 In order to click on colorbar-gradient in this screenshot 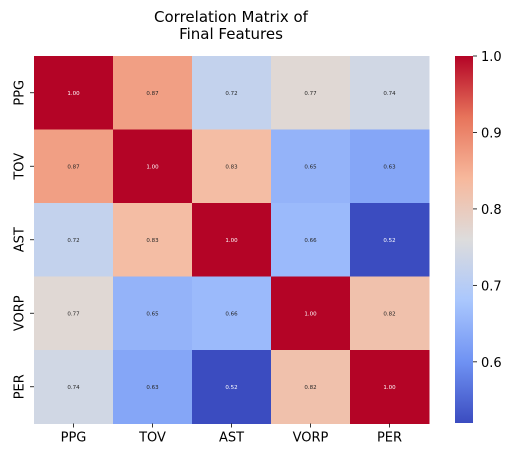, I will do `click(464, 239)`.